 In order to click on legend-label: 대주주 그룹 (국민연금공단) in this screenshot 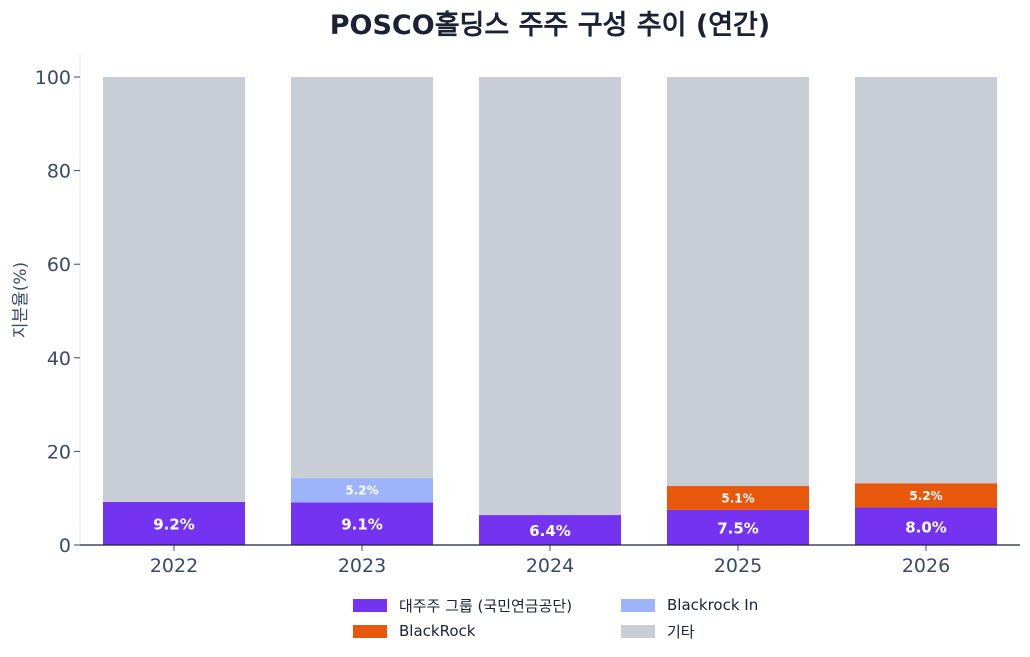, I will do `click(486, 605)`.